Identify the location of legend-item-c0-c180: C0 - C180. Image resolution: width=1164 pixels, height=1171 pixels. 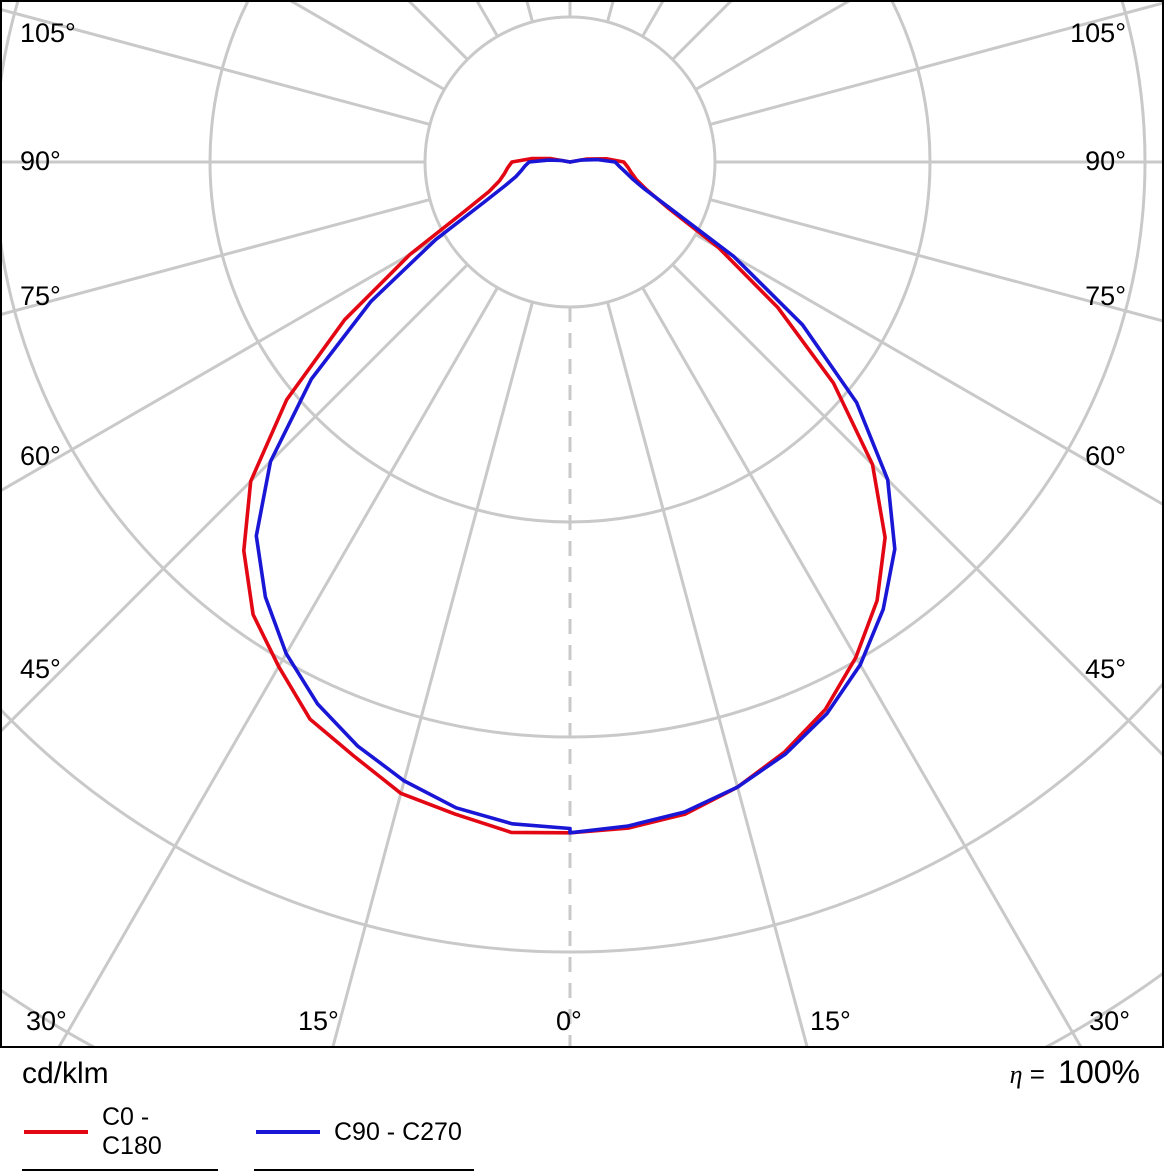
(120, 1136).